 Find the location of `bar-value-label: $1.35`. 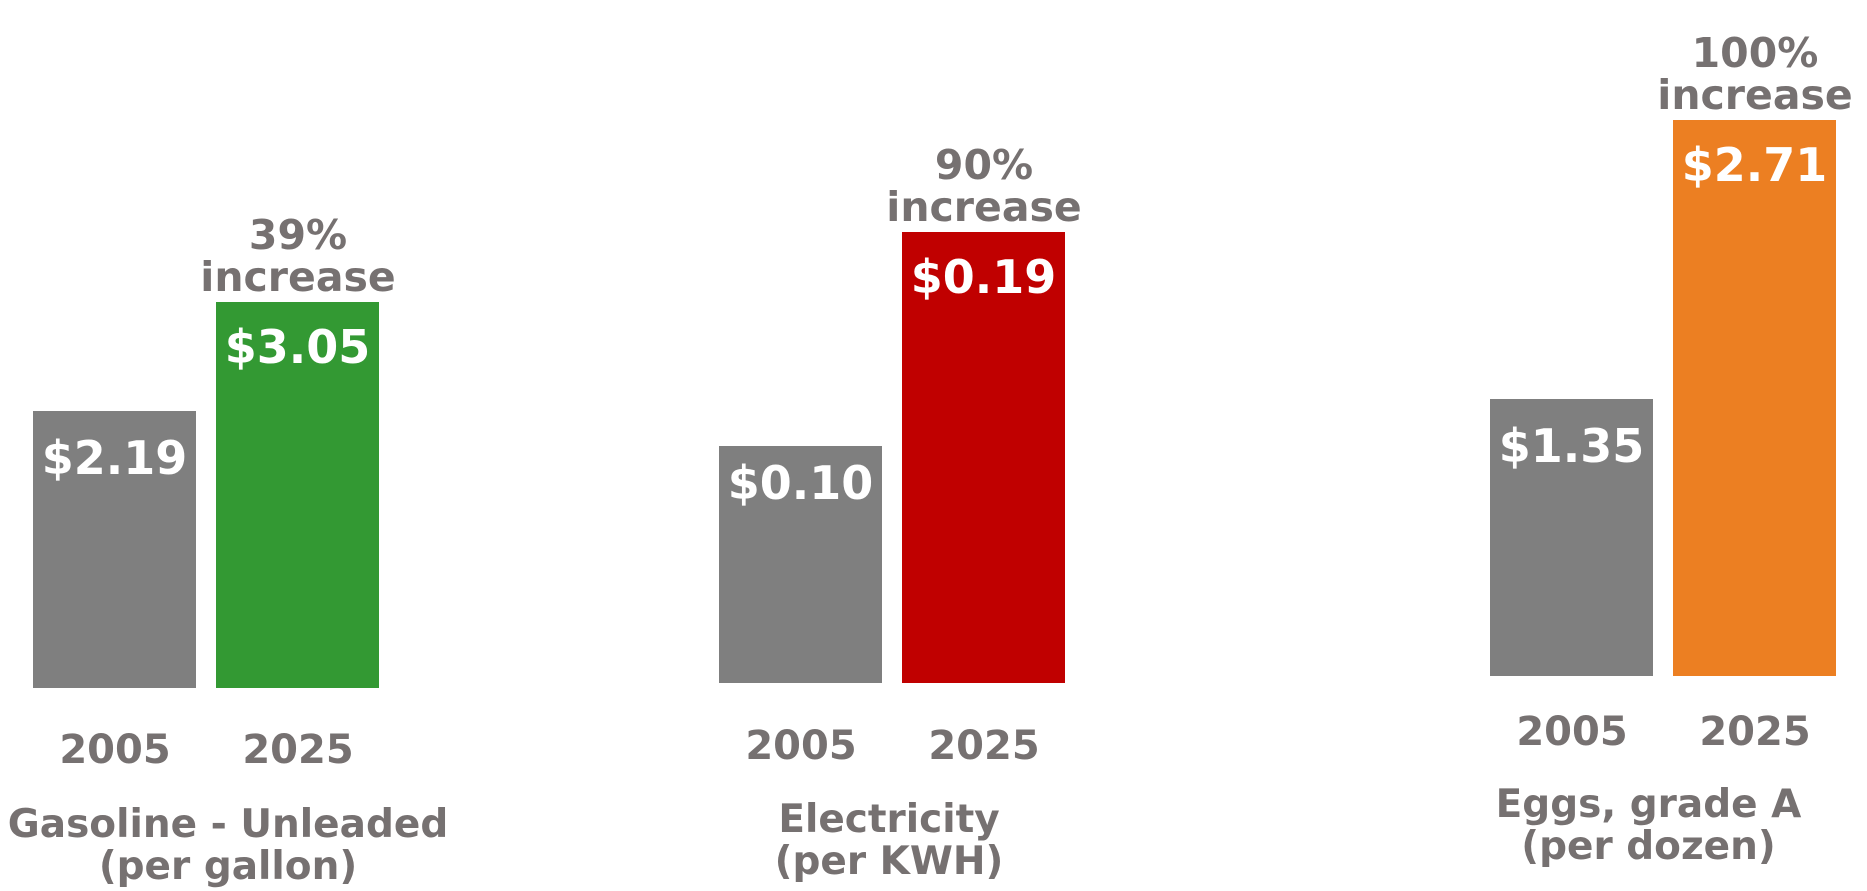

bar-value-label: $1.35 is located at coordinates (1571, 446).